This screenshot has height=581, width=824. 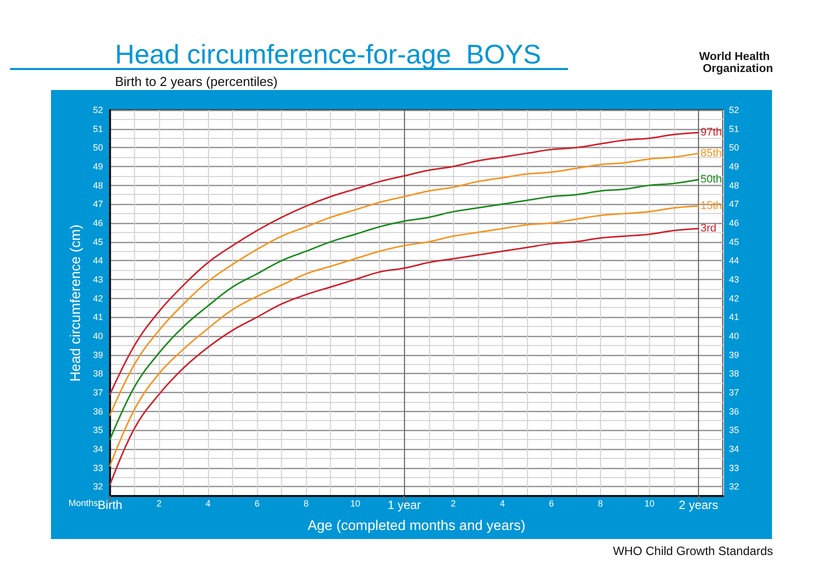 I want to click on y2-tick-label: 36, so click(x=734, y=411).